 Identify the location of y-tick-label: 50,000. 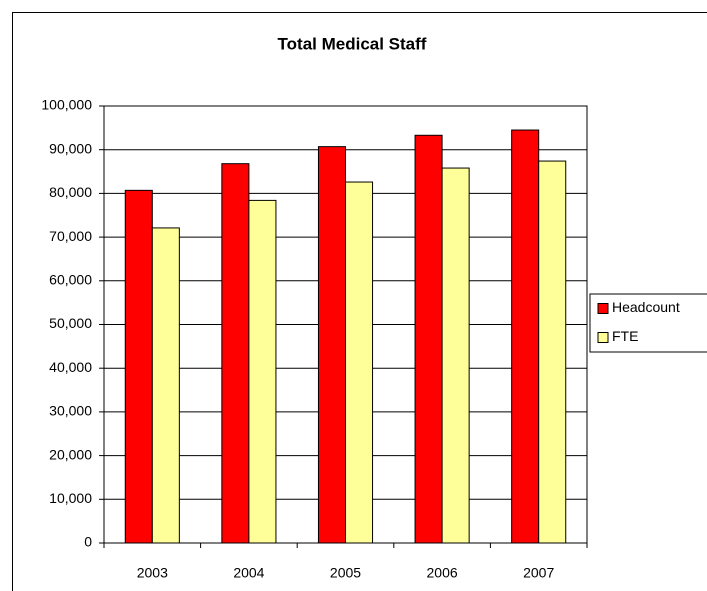
(70, 323).